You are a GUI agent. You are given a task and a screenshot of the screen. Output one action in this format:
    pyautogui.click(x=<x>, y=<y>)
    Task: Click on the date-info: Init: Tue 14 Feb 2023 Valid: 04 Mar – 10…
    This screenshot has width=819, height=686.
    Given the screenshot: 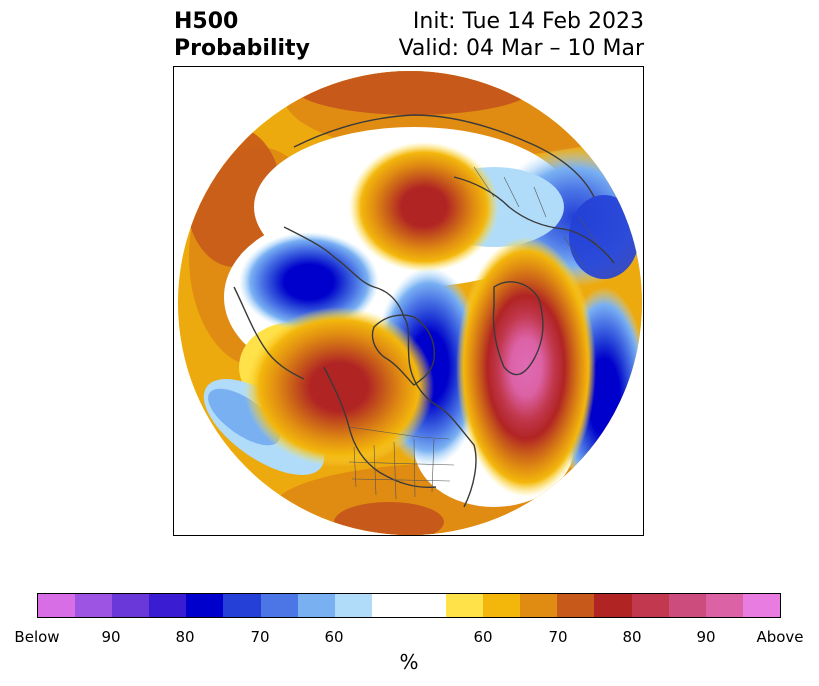 What is the action you would take?
    pyautogui.click(x=521, y=35)
    